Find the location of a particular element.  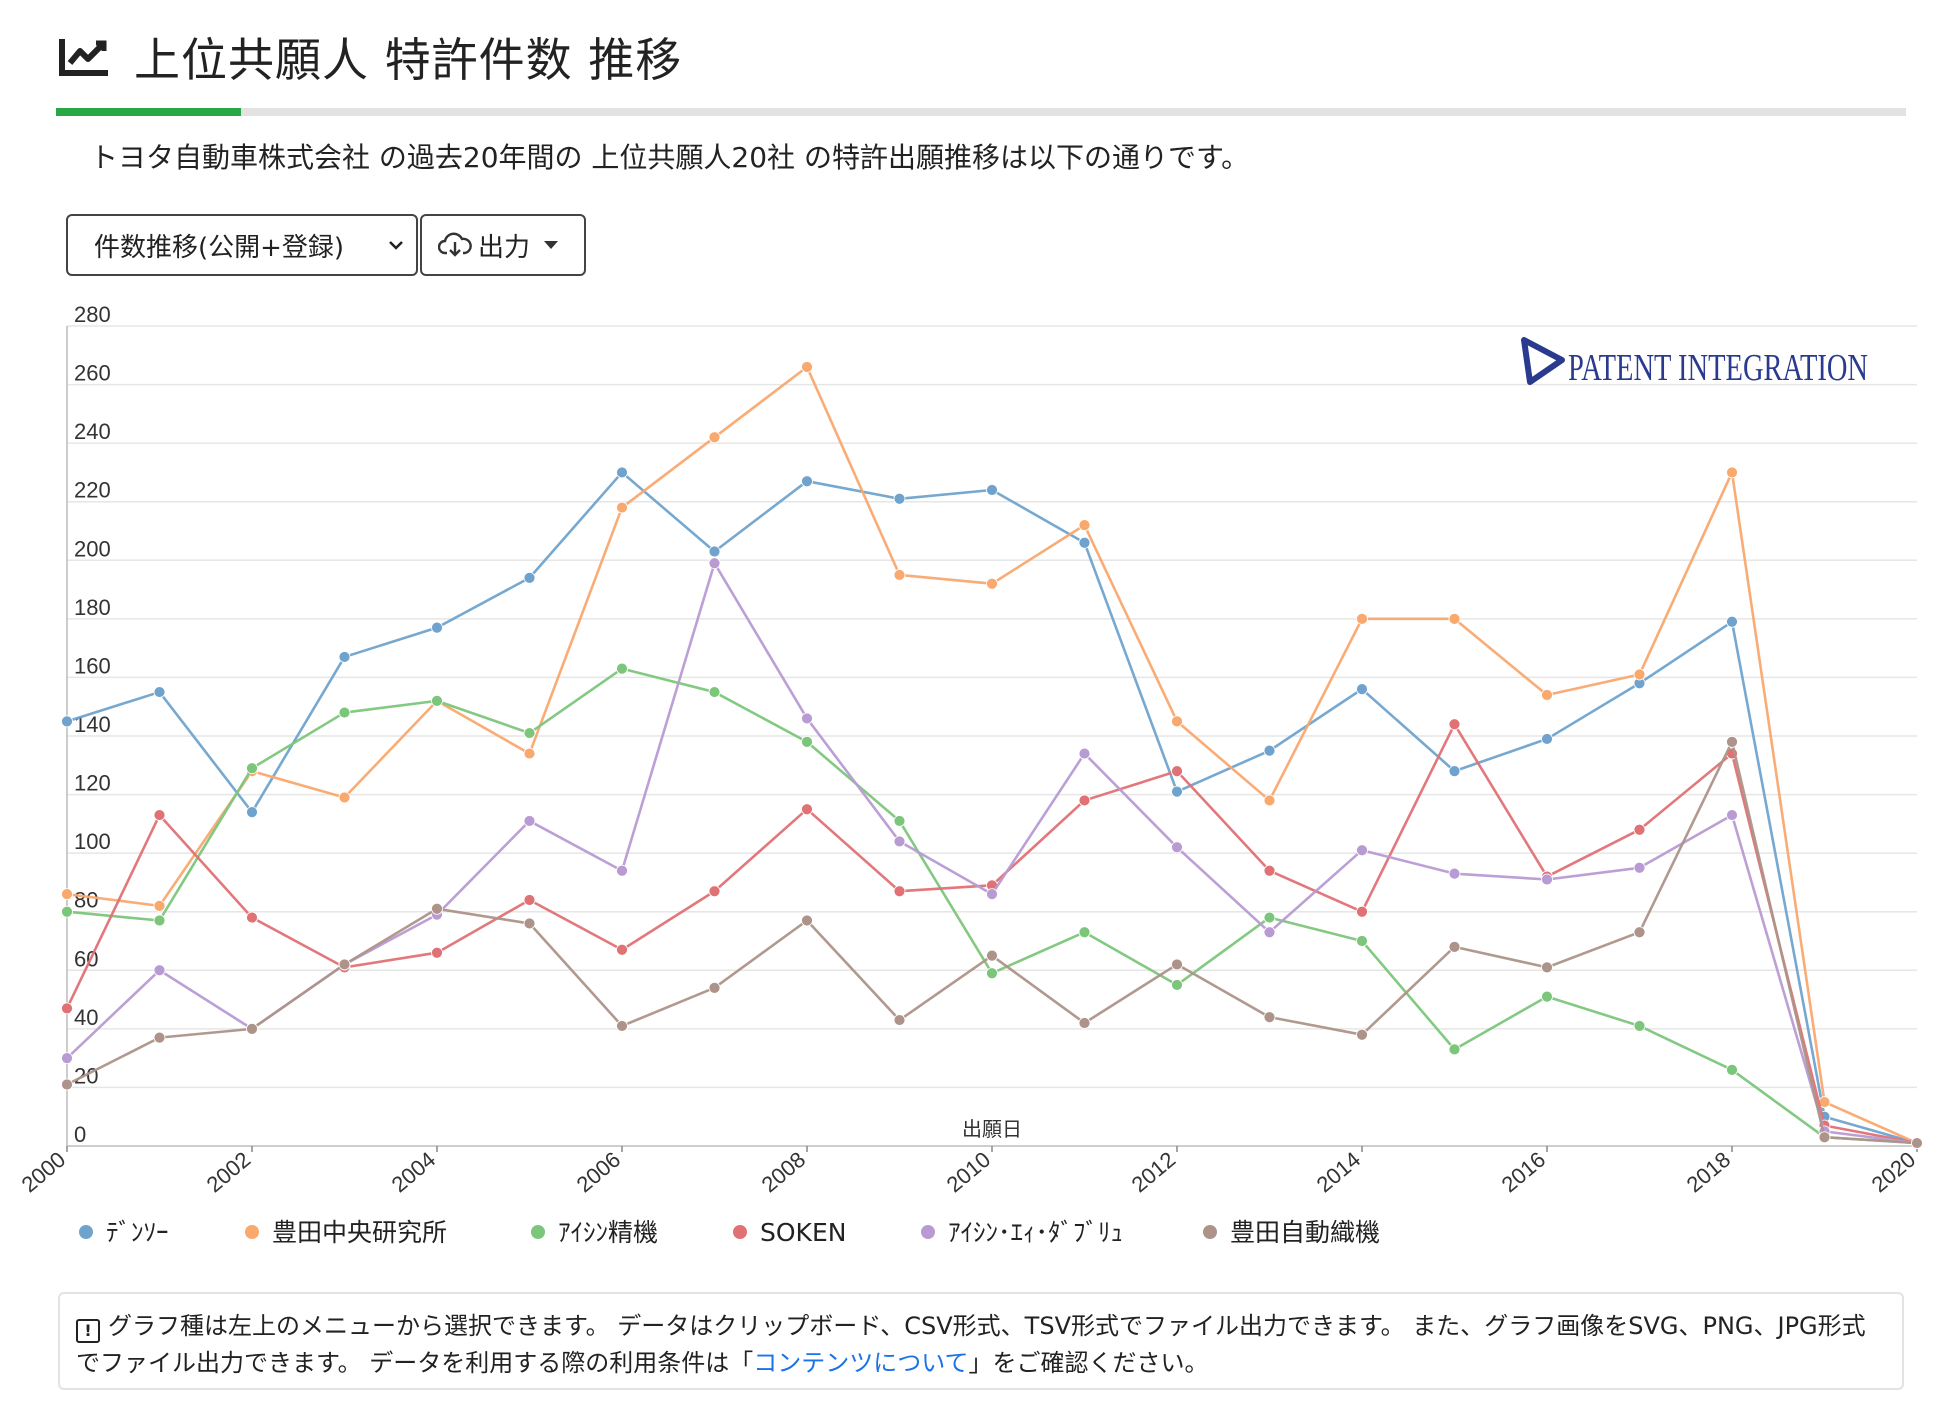

y-tick-label: 80 is located at coordinates (86, 900).